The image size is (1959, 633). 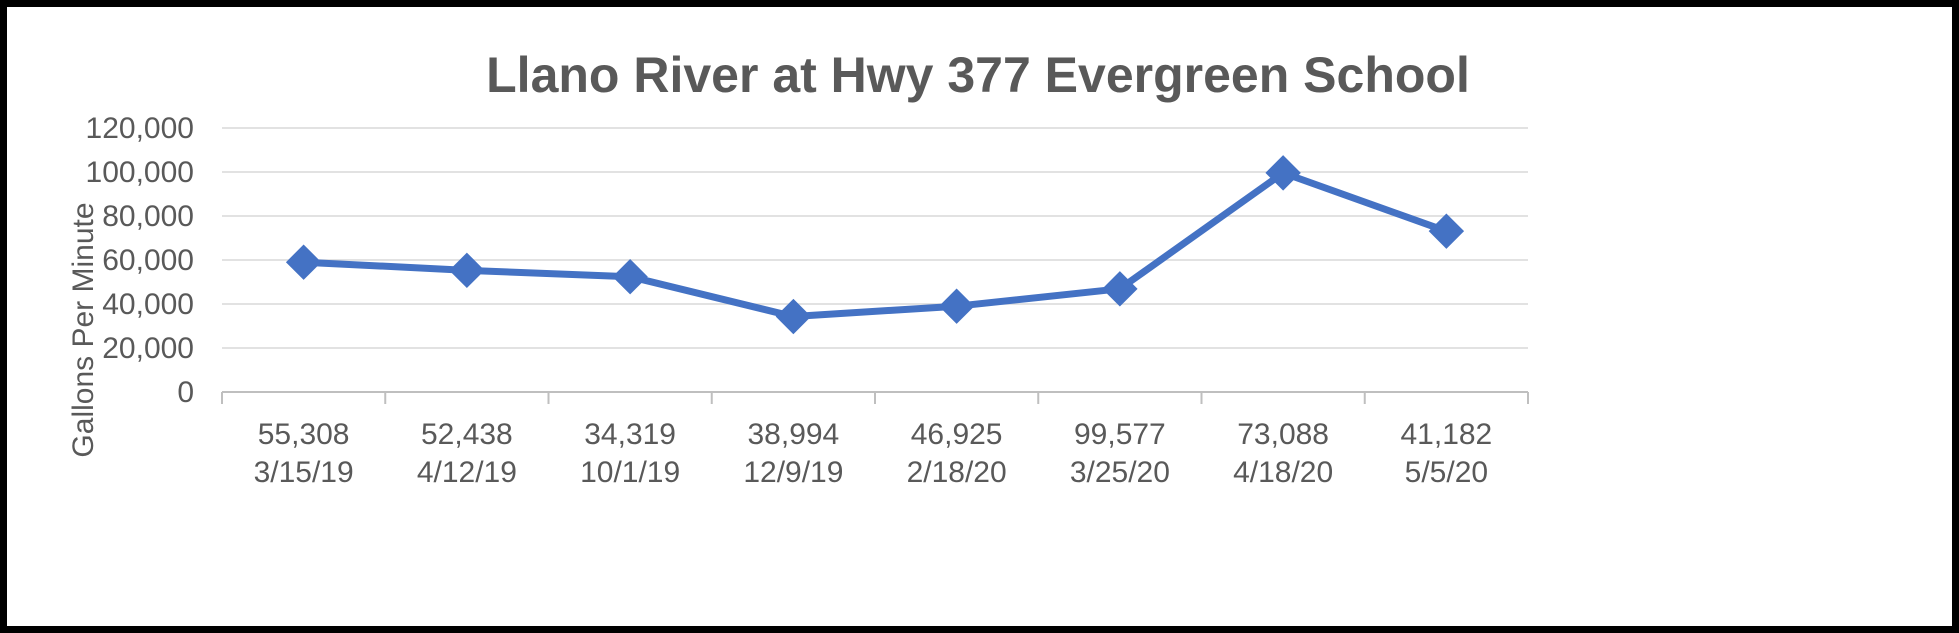 What do you see at coordinates (148, 216) in the screenshot?
I see `y-tick-label: 80,000` at bounding box center [148, 216].